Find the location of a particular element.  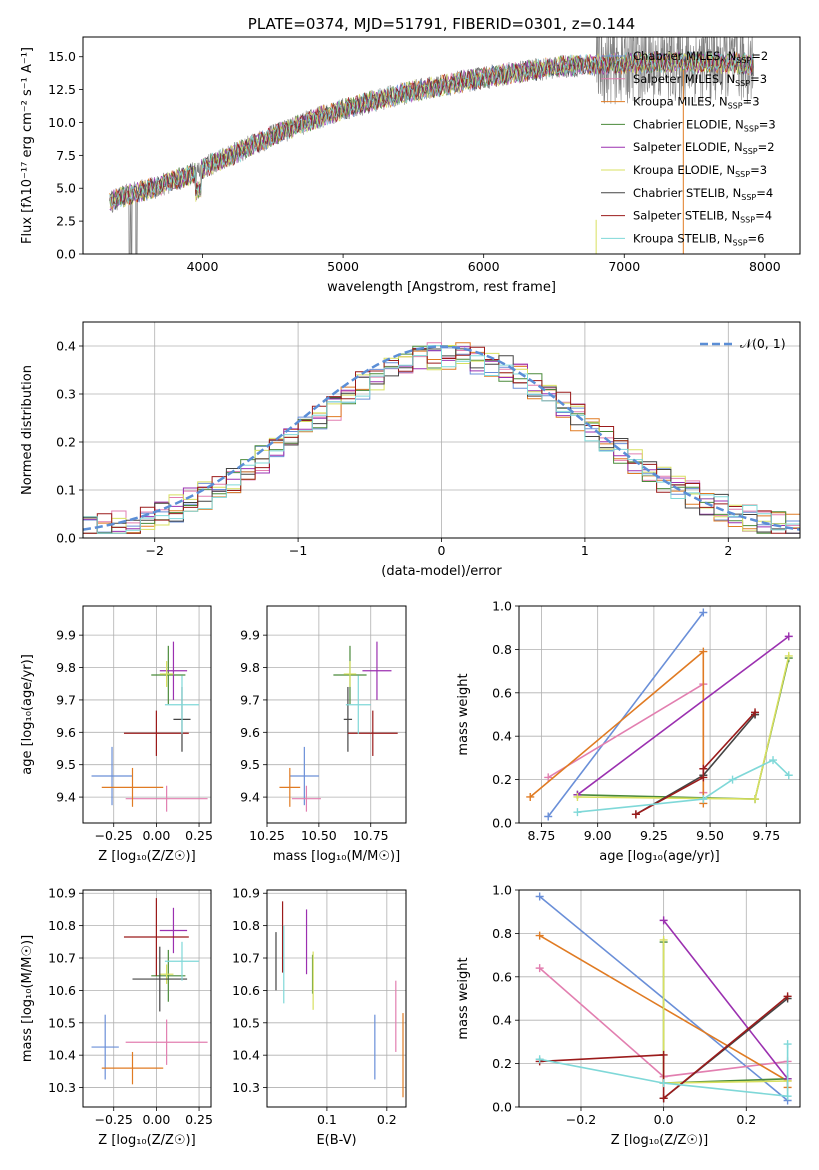

legend-n: 2 is located at coordinates (770, 147).